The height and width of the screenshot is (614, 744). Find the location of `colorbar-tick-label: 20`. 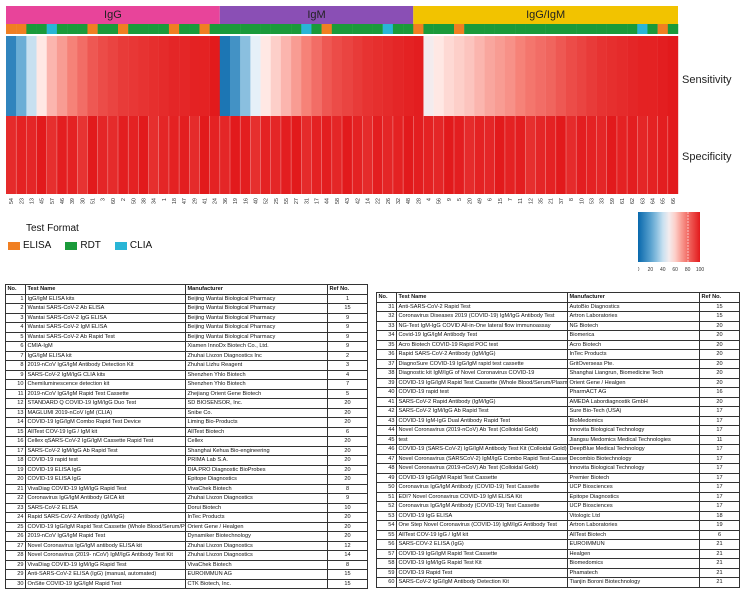

colorbar-tick-label: 20 is located at coordinates (651, 270).